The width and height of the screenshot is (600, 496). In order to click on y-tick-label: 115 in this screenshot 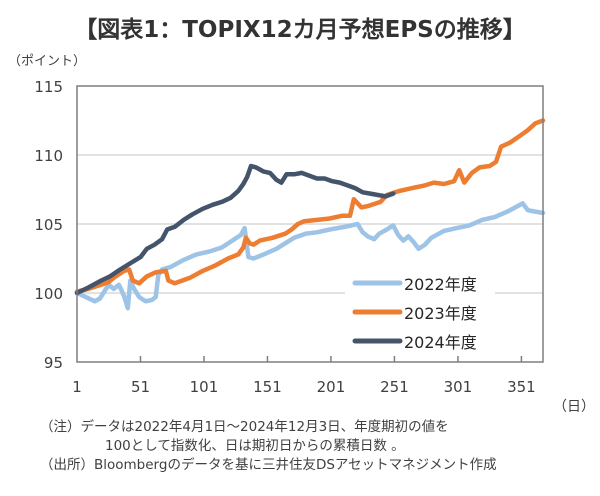, I will do `click(48, 87)`.